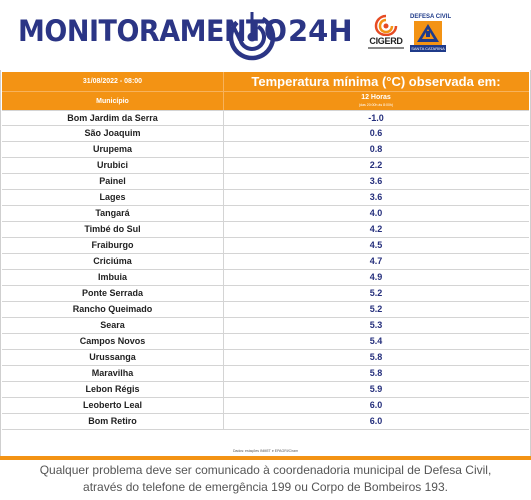 The width and height of the screenshot is (531, 500). What do you see at coordinates (112, 341) in the screenshot?
I see `city-cell: Campos Novos` at bounding box center [112, 341].